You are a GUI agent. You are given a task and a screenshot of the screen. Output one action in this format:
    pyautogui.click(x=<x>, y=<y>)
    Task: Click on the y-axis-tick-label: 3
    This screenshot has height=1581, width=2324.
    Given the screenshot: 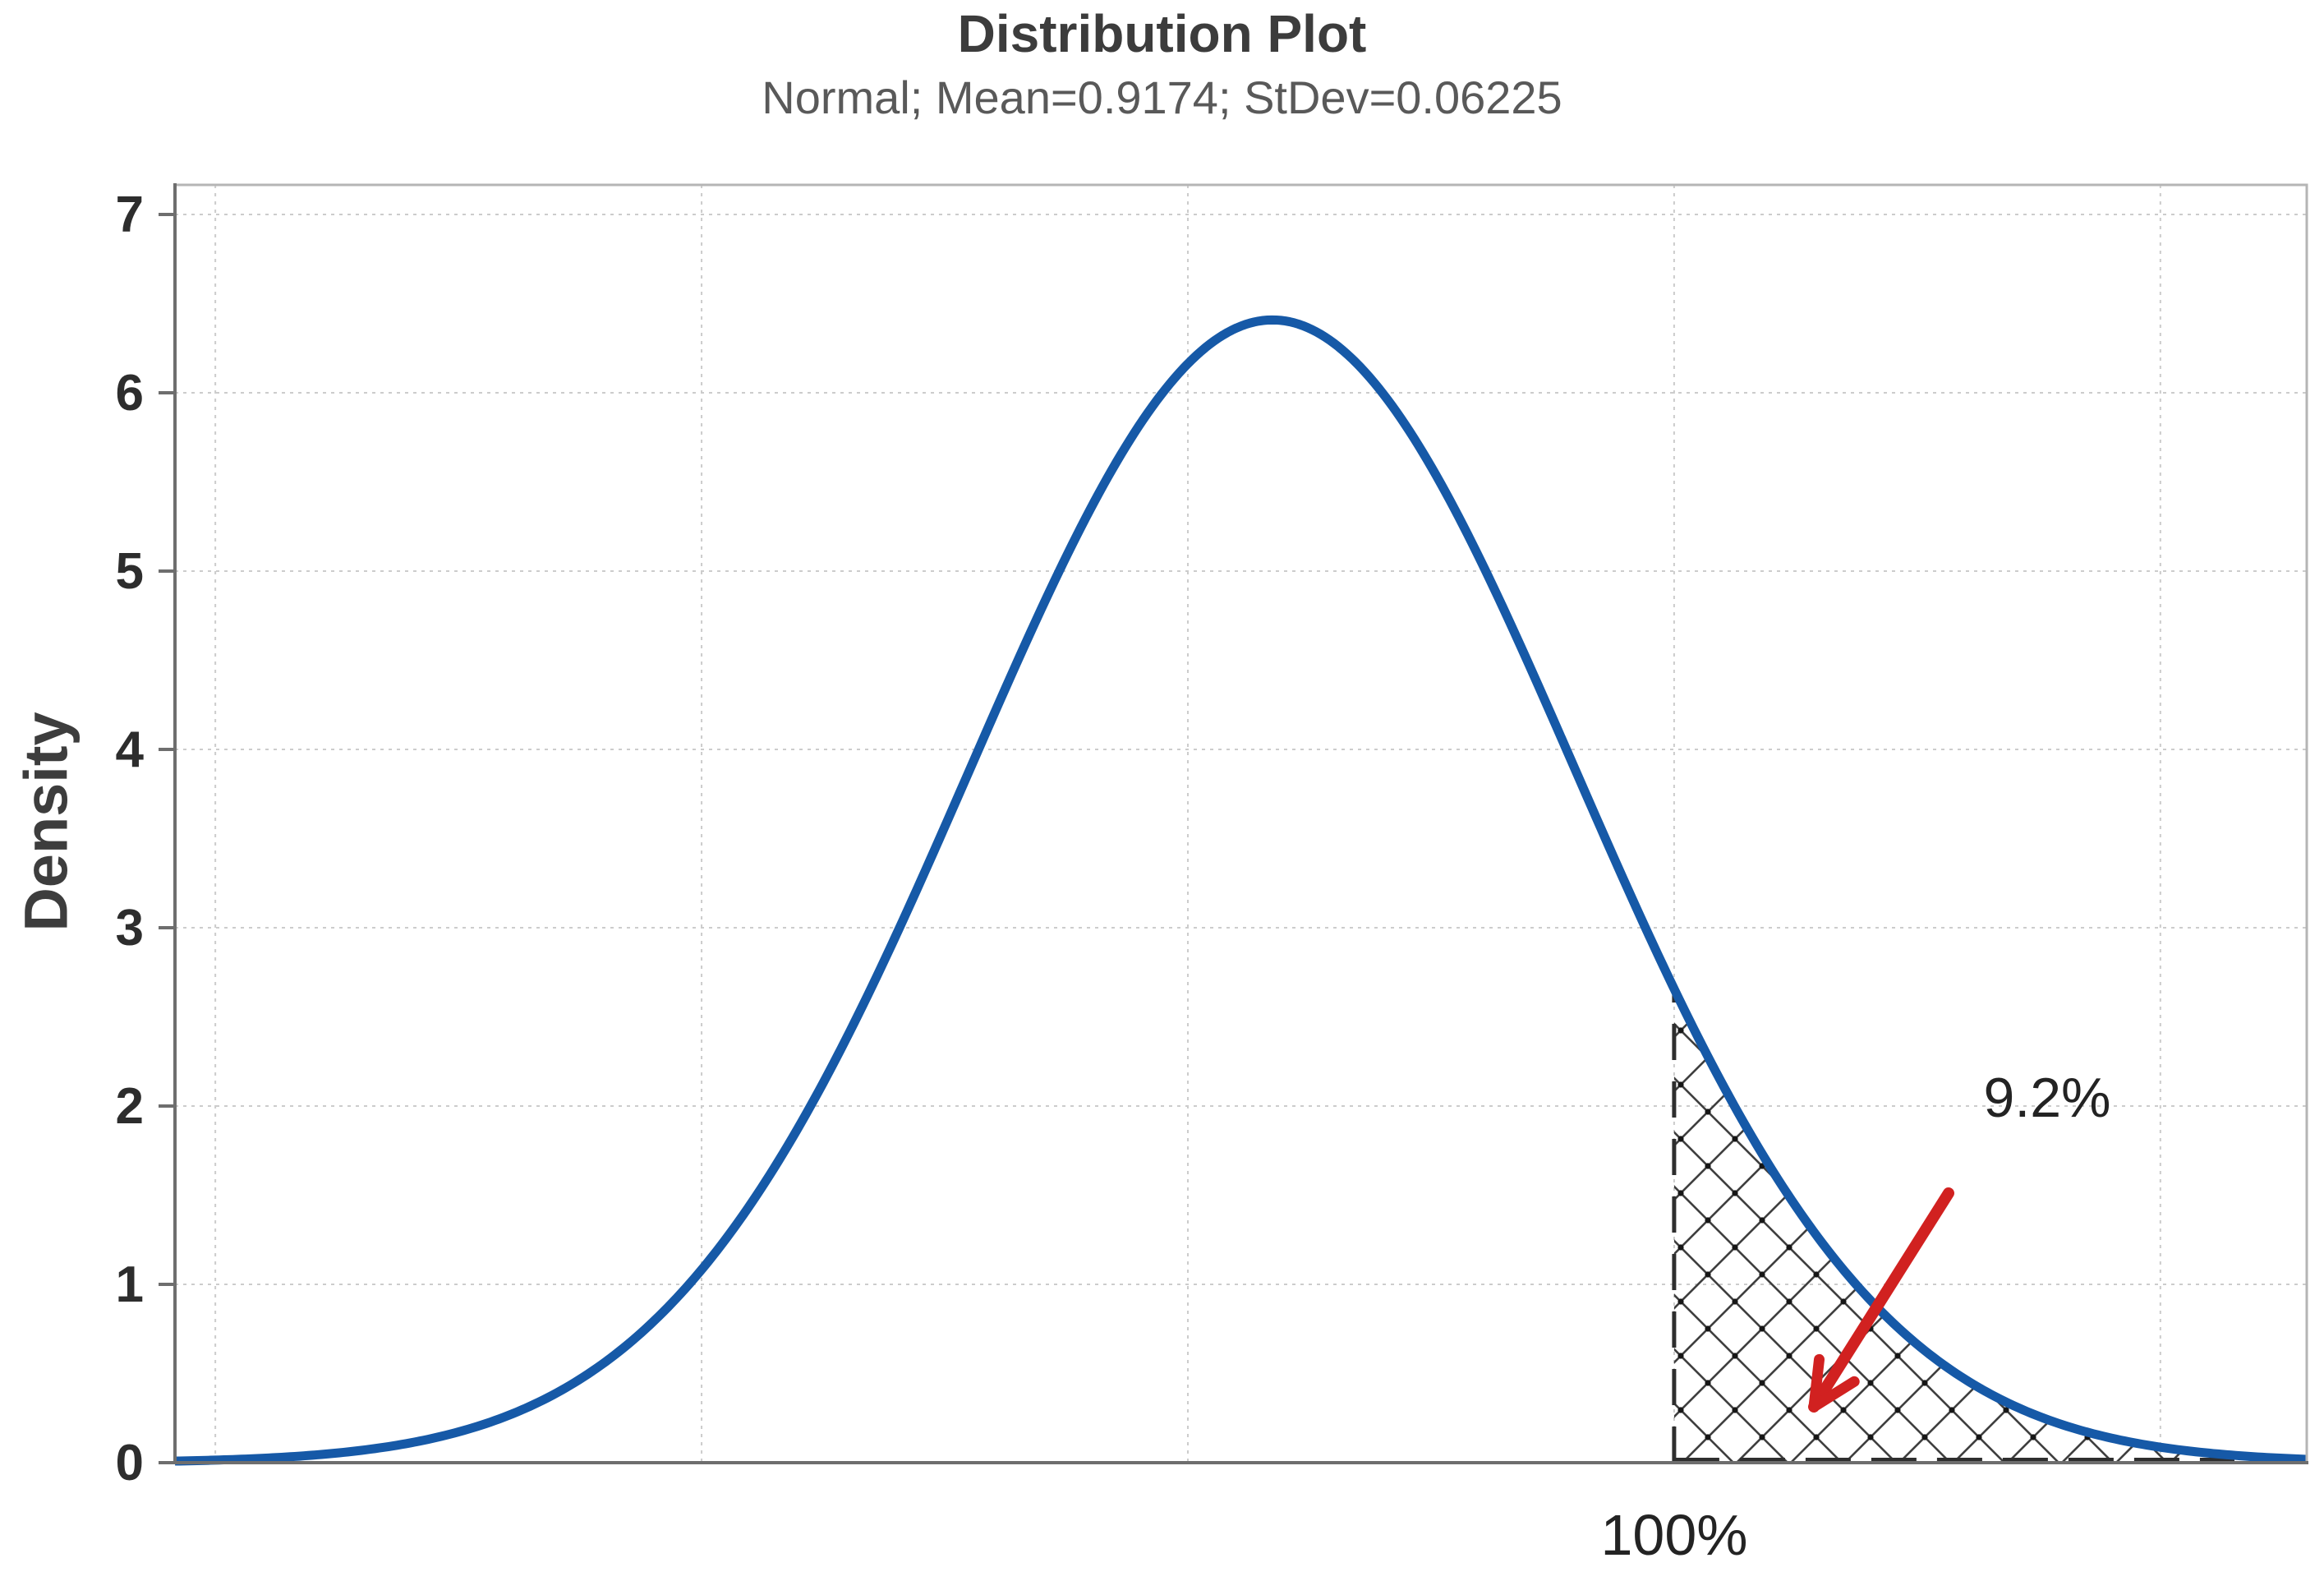 What is the action you would take?
    pyautogui.click(x=130, y=928)
    